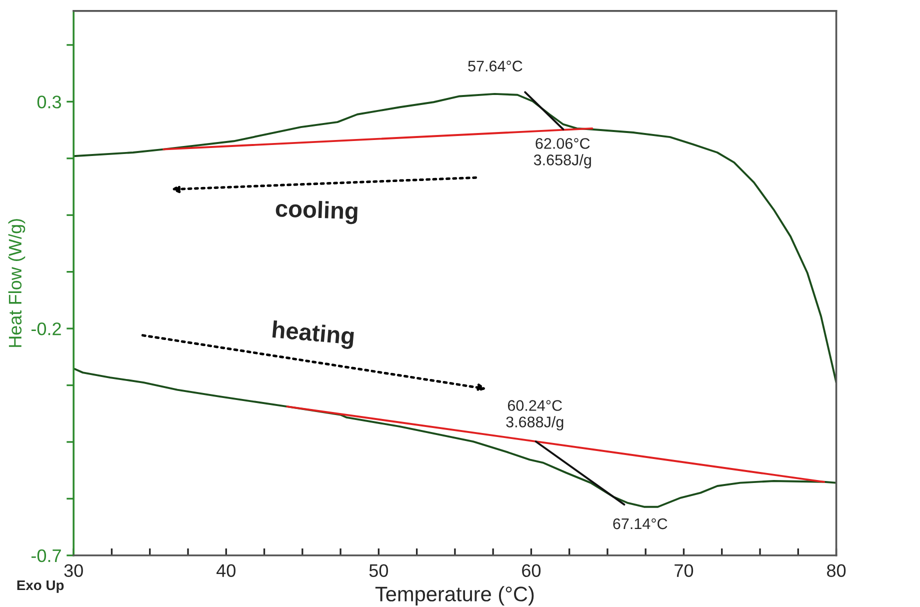 The image size is (920, 607). Describe the element at coordinates (313, 335) in the screenshot. I see `annotation: heating` at that location.